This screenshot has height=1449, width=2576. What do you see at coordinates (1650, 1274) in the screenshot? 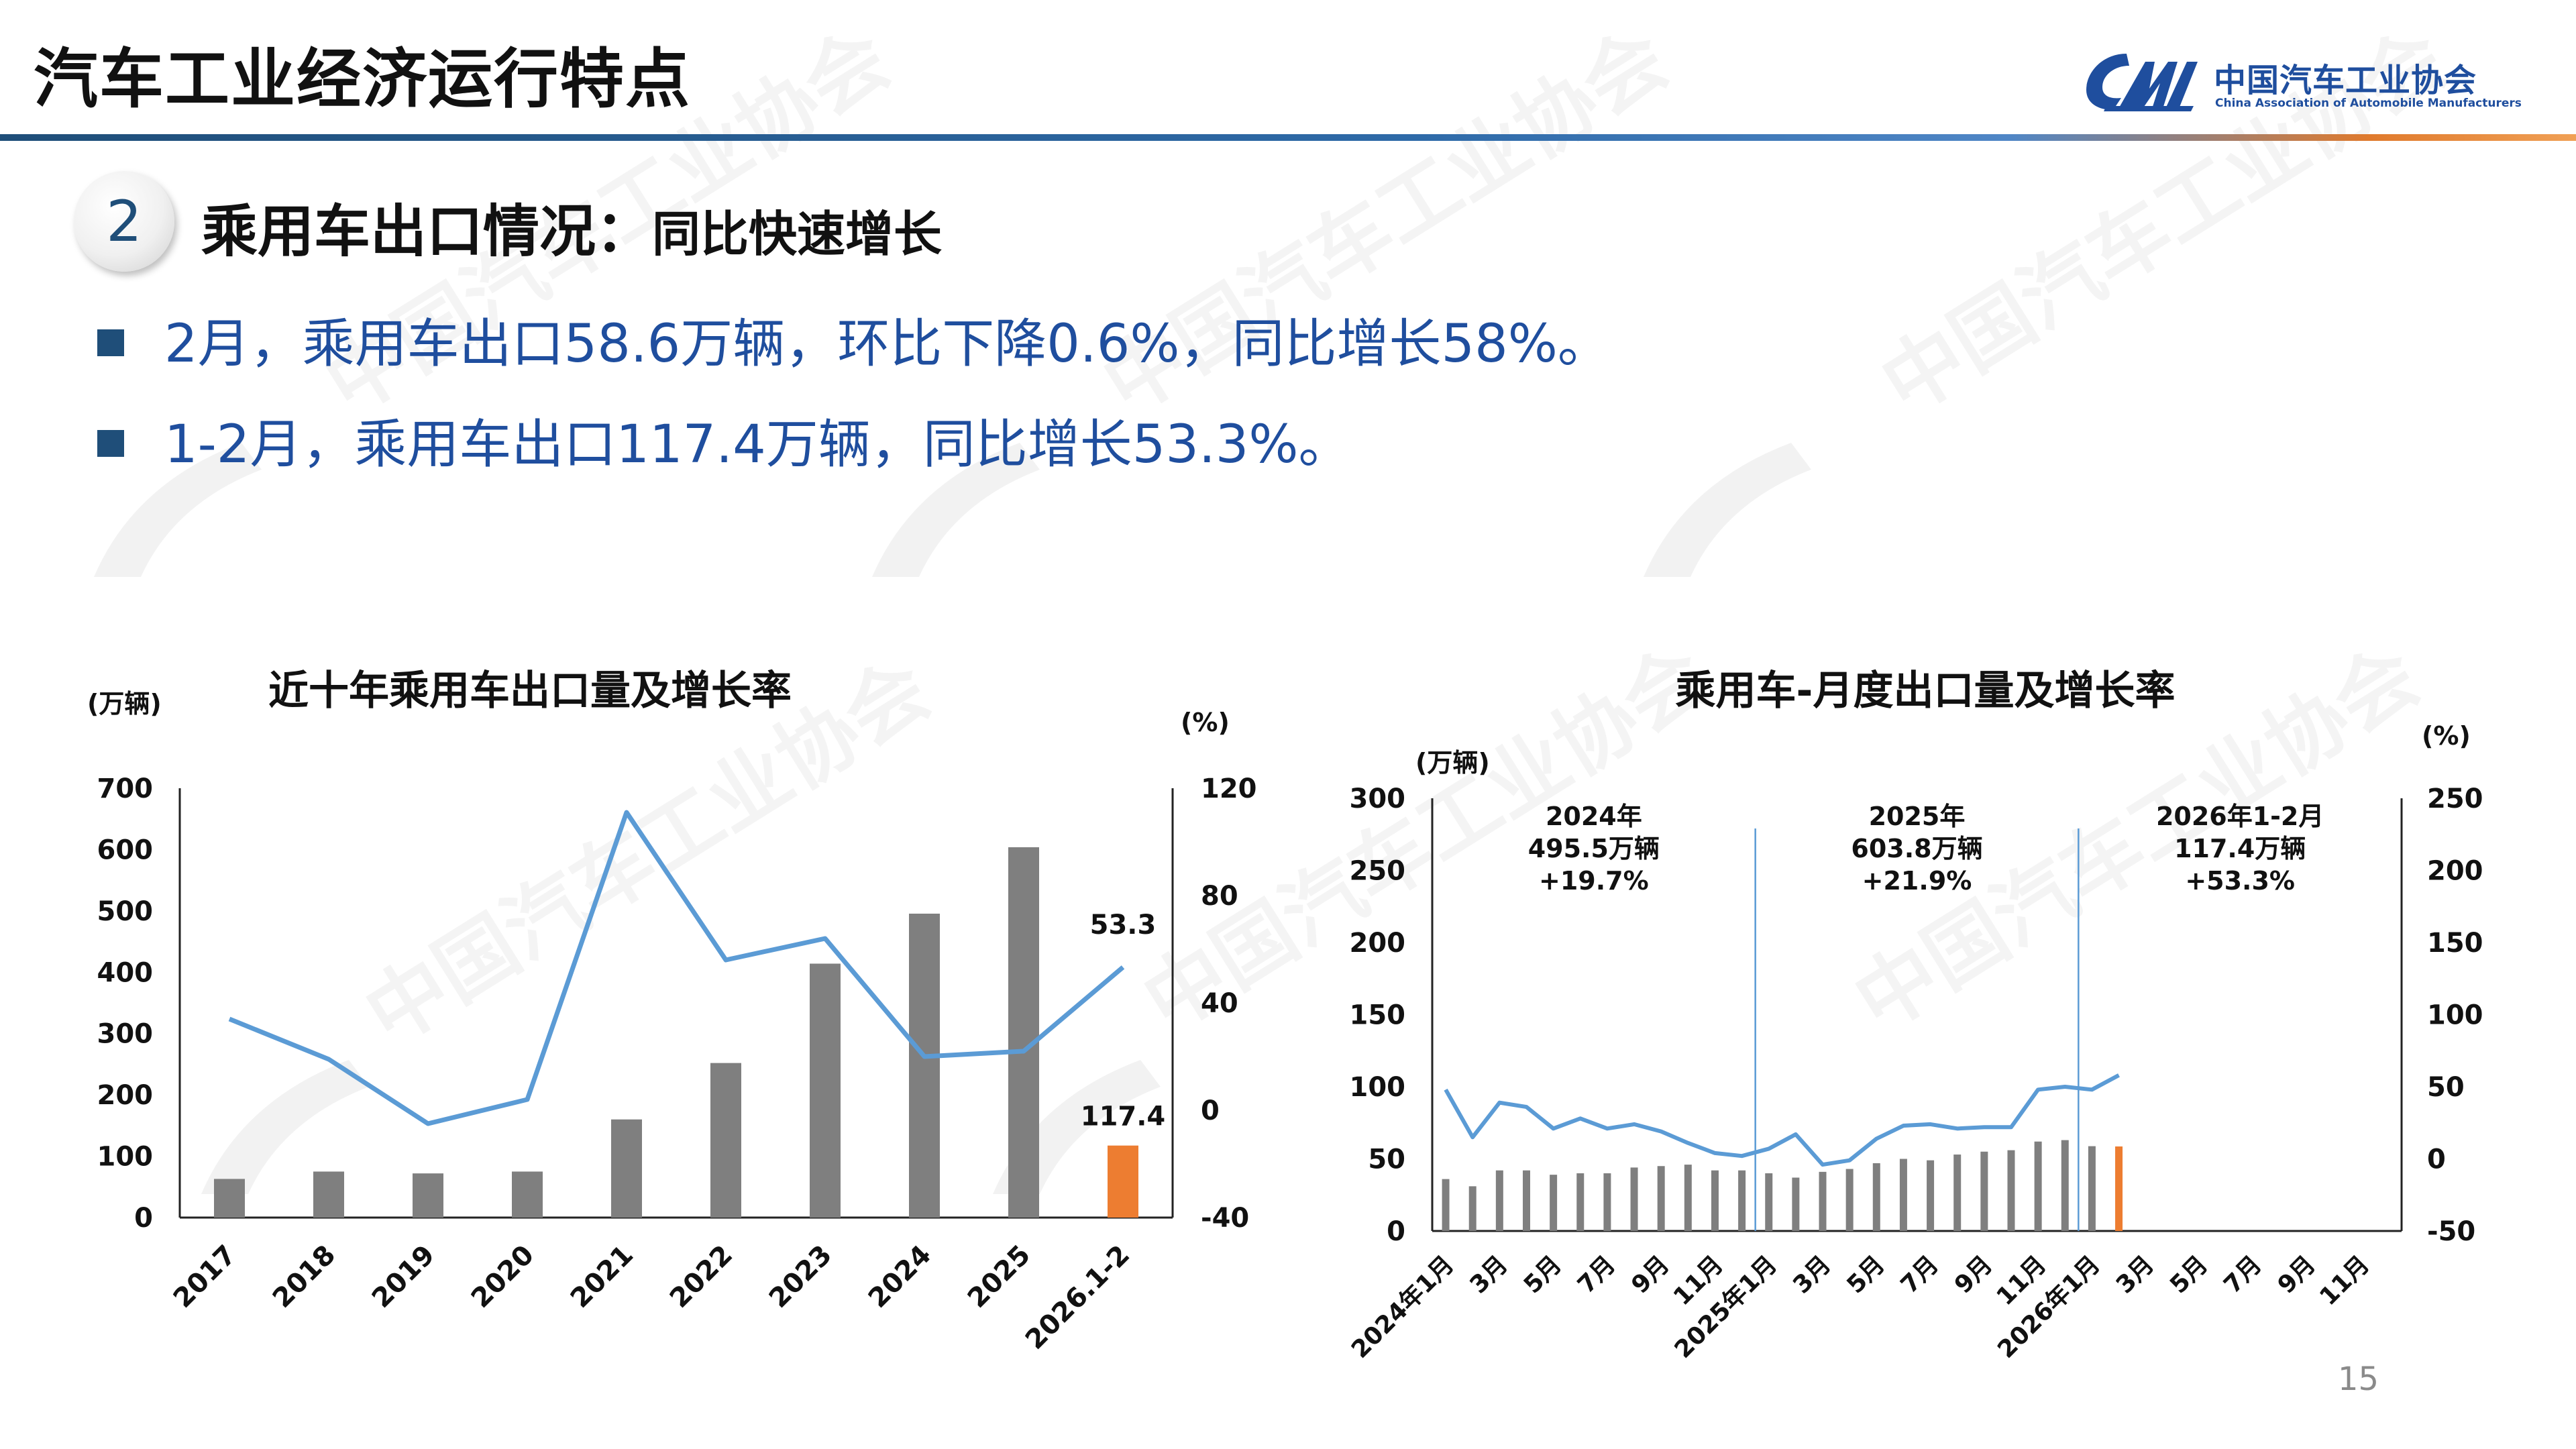
I see `x-tick-label: 9月` at bounding box center [1650, 1274].